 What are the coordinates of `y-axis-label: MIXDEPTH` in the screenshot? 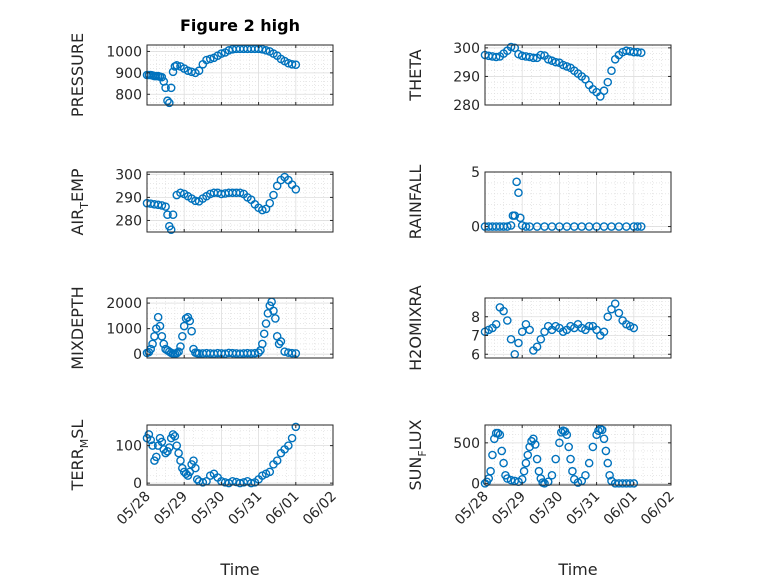 It's located at (77, 327).